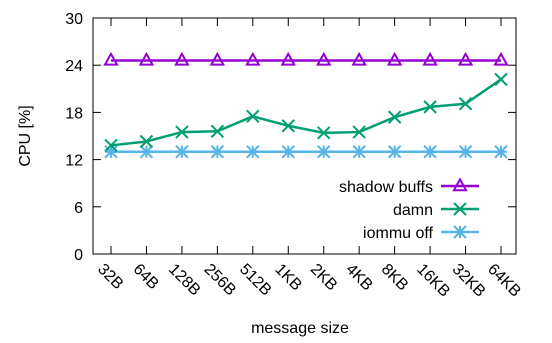 The width and height of the screenshot is (552, 343). I want to click on x-tick-label: 1KB, so click(287, 277).